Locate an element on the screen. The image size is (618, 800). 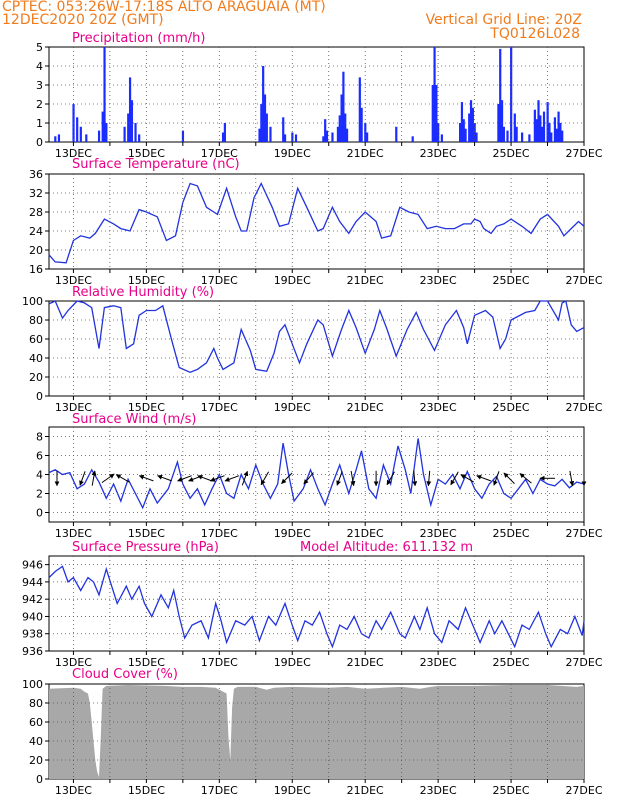
station-header: CPTEC: 053:26W-17:18S ALTO ARAGUAIA (MT) is located at coordinates (164, 7).